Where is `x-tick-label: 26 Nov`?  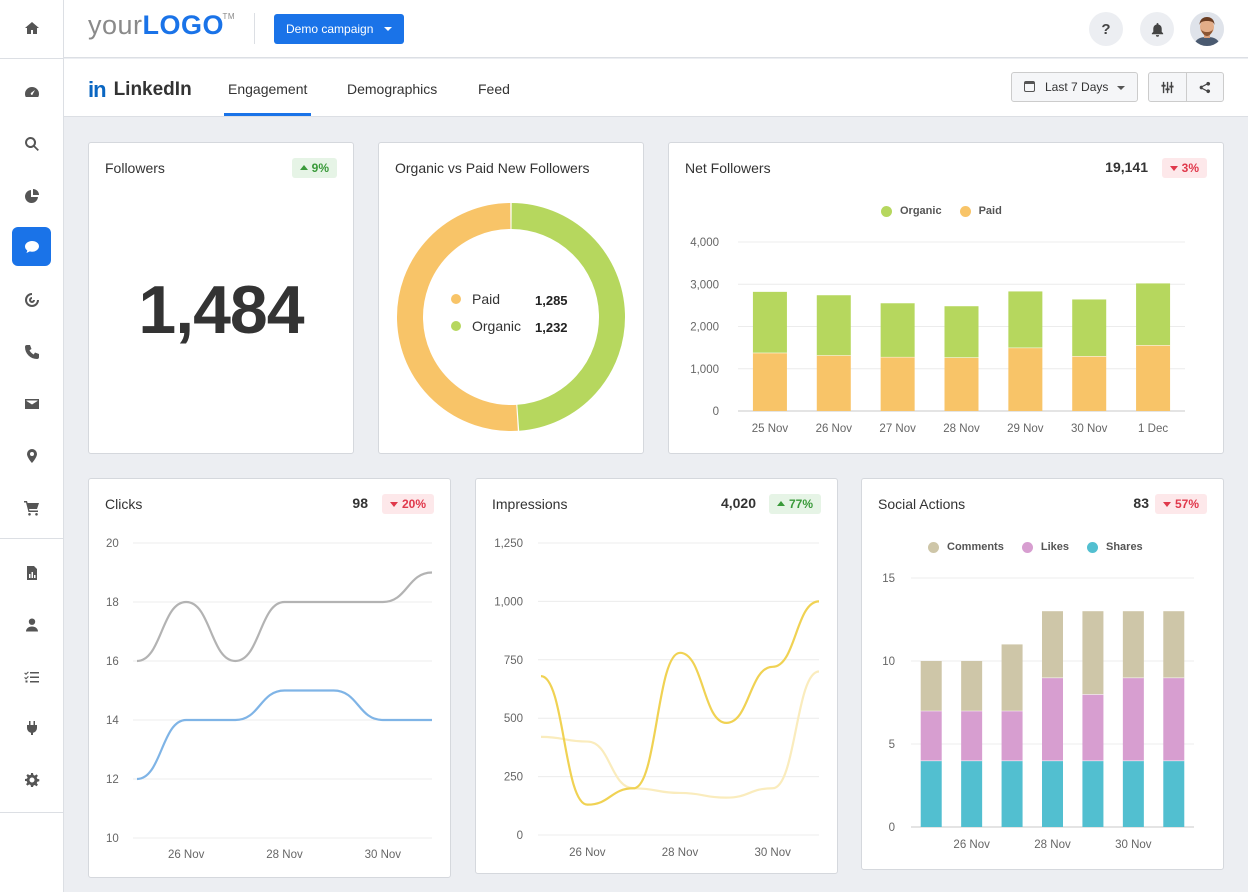
x-tick-label: 26 Nov is located at coordinates (834, 429).